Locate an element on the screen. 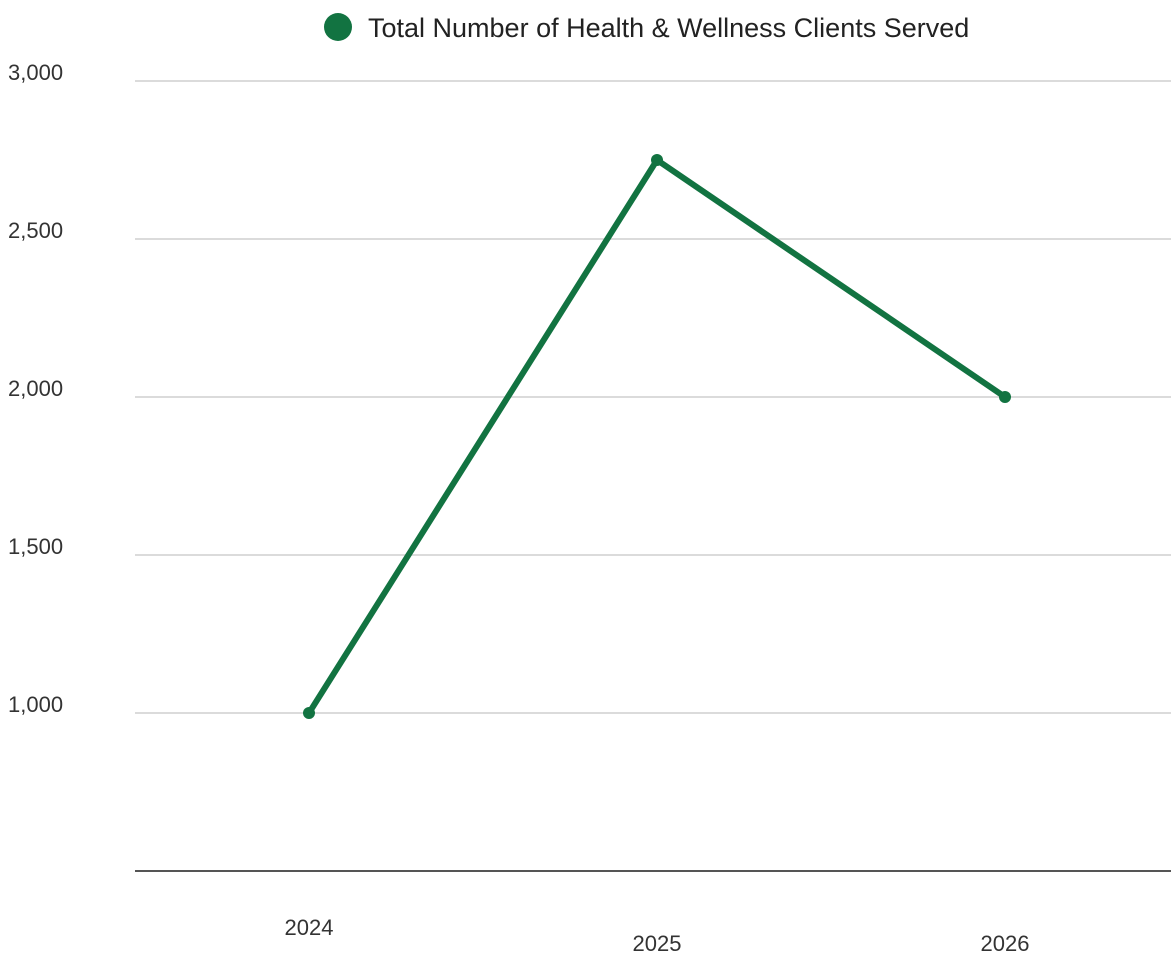 This screenshot has height=956, width=1171. legend-marker is located at coordinates (338, 27).